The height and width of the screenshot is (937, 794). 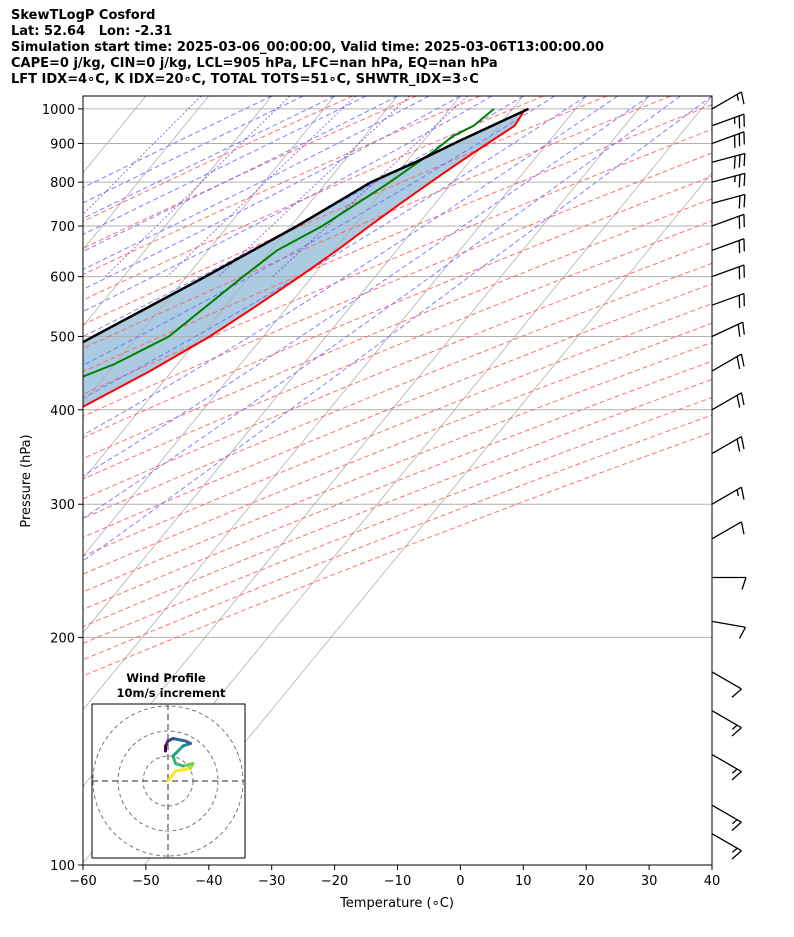 What do you see at coordinates (208, 881) in the screenshot?
I see `x-tick-label: −40` at bounding box center [208, 881].